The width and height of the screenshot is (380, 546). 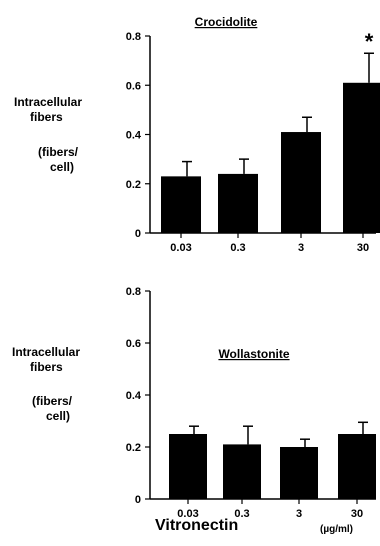 I want to click on crocidolite-y-tick-label: 0.8, so click(x=133, y=37).